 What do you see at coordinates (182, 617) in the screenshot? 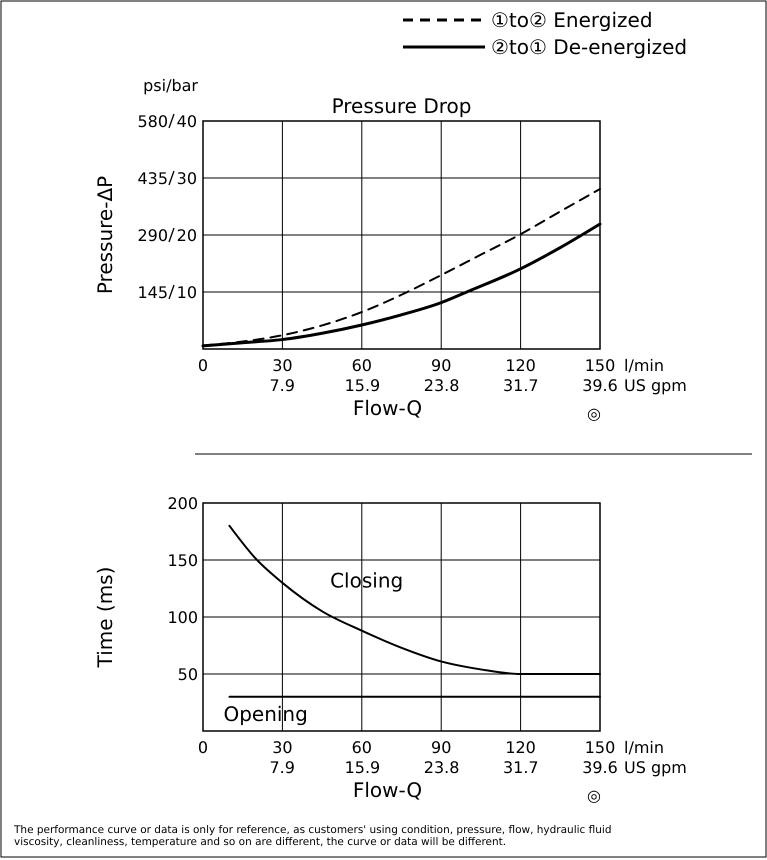
I see `y-tick-label: 100` at bounding box center [182, 617].